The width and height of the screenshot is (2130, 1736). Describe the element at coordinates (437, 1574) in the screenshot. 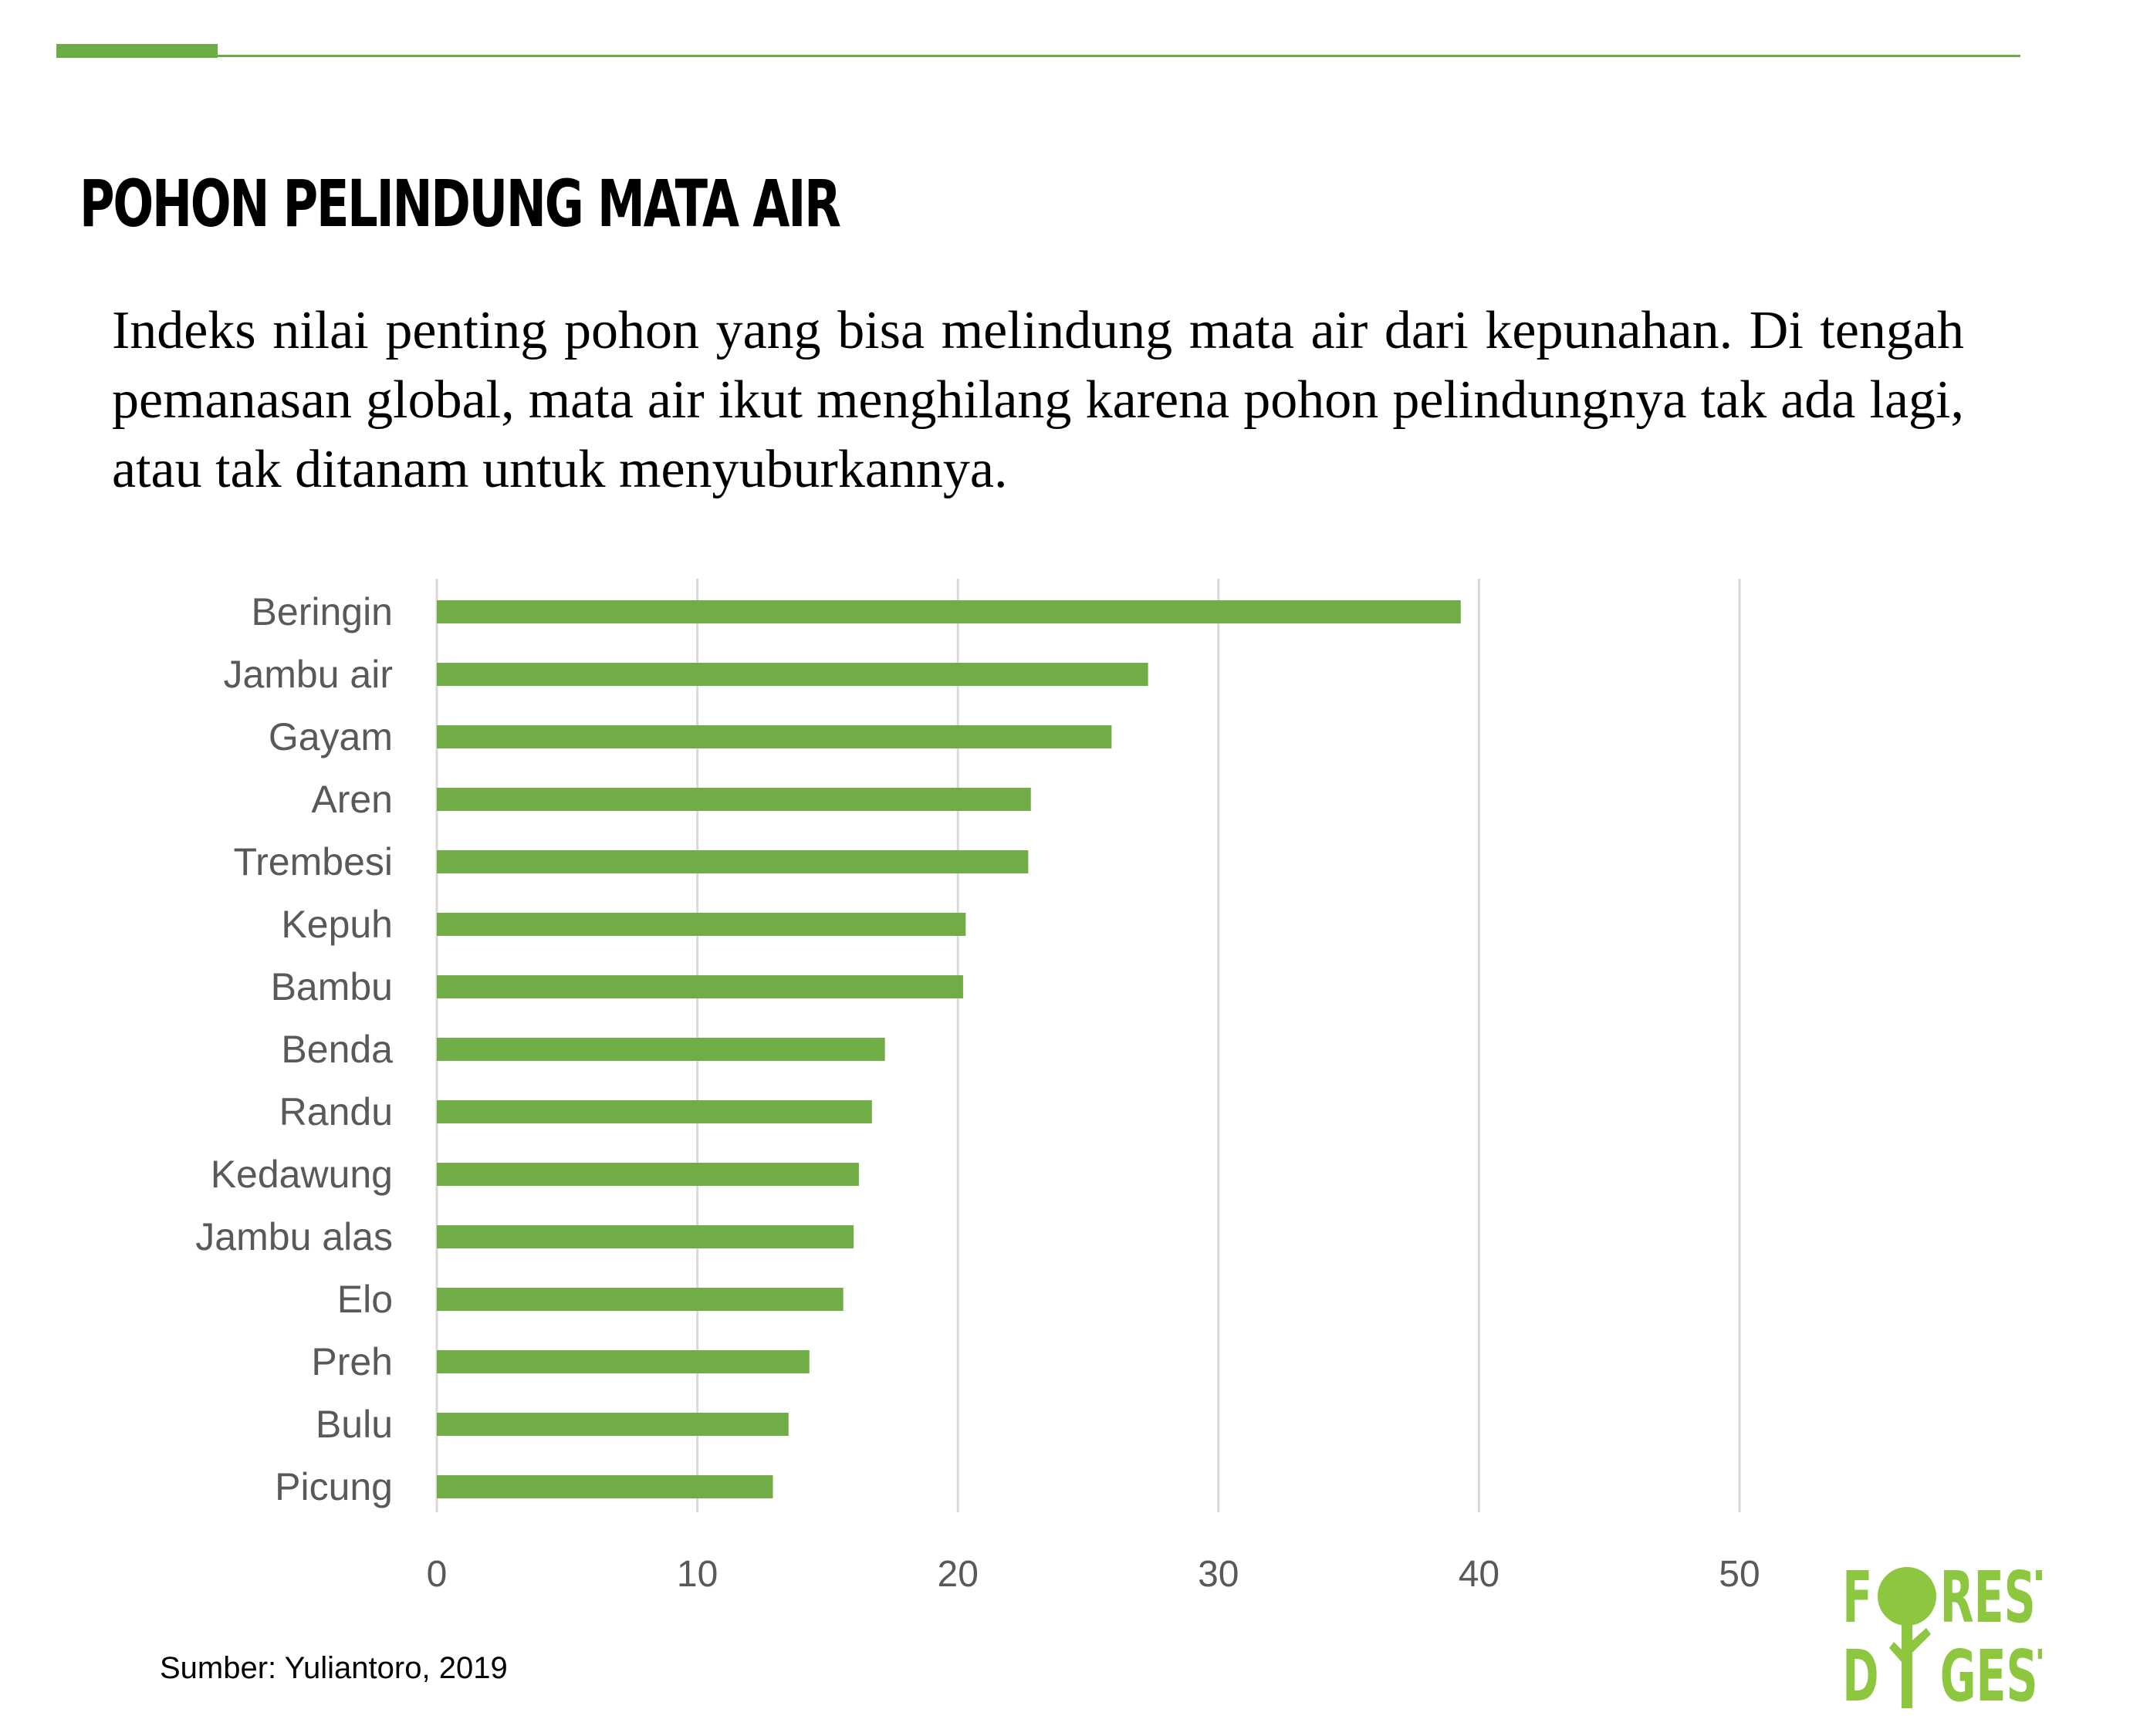

I see `x-tick-label: 0` at that location.